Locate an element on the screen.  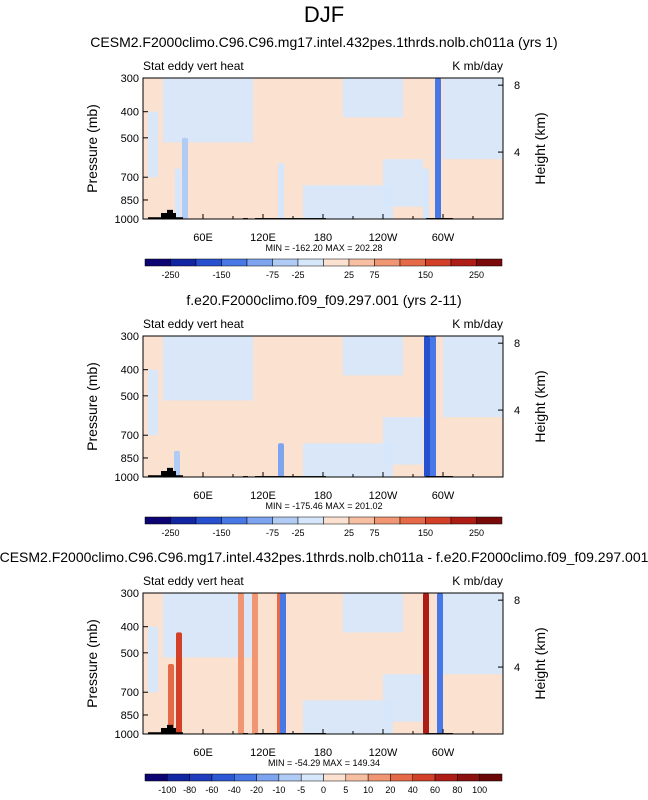
colorbar-label: 0 is located at coordinates (323, 790).